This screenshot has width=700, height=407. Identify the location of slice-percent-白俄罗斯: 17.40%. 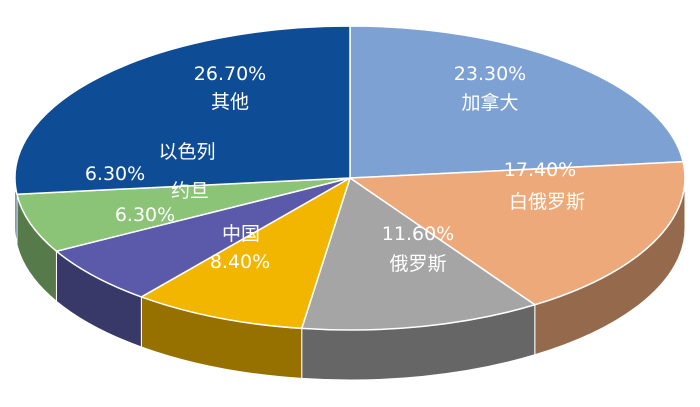
(540, 170).